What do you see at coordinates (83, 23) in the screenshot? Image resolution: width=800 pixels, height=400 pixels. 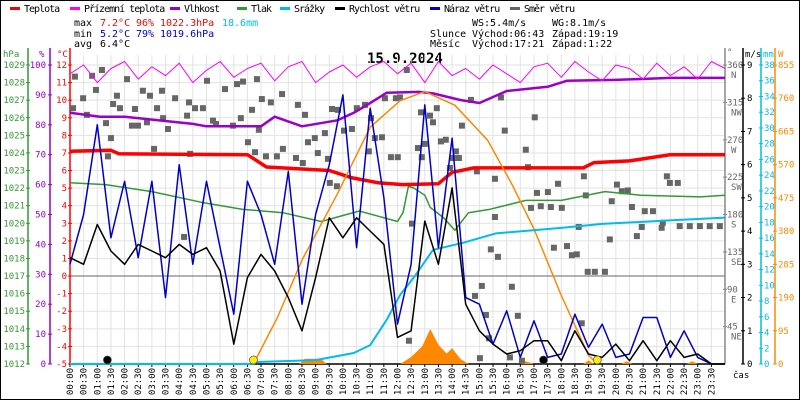 I see `stat-max-label: max` at bounding box center [83, 23].